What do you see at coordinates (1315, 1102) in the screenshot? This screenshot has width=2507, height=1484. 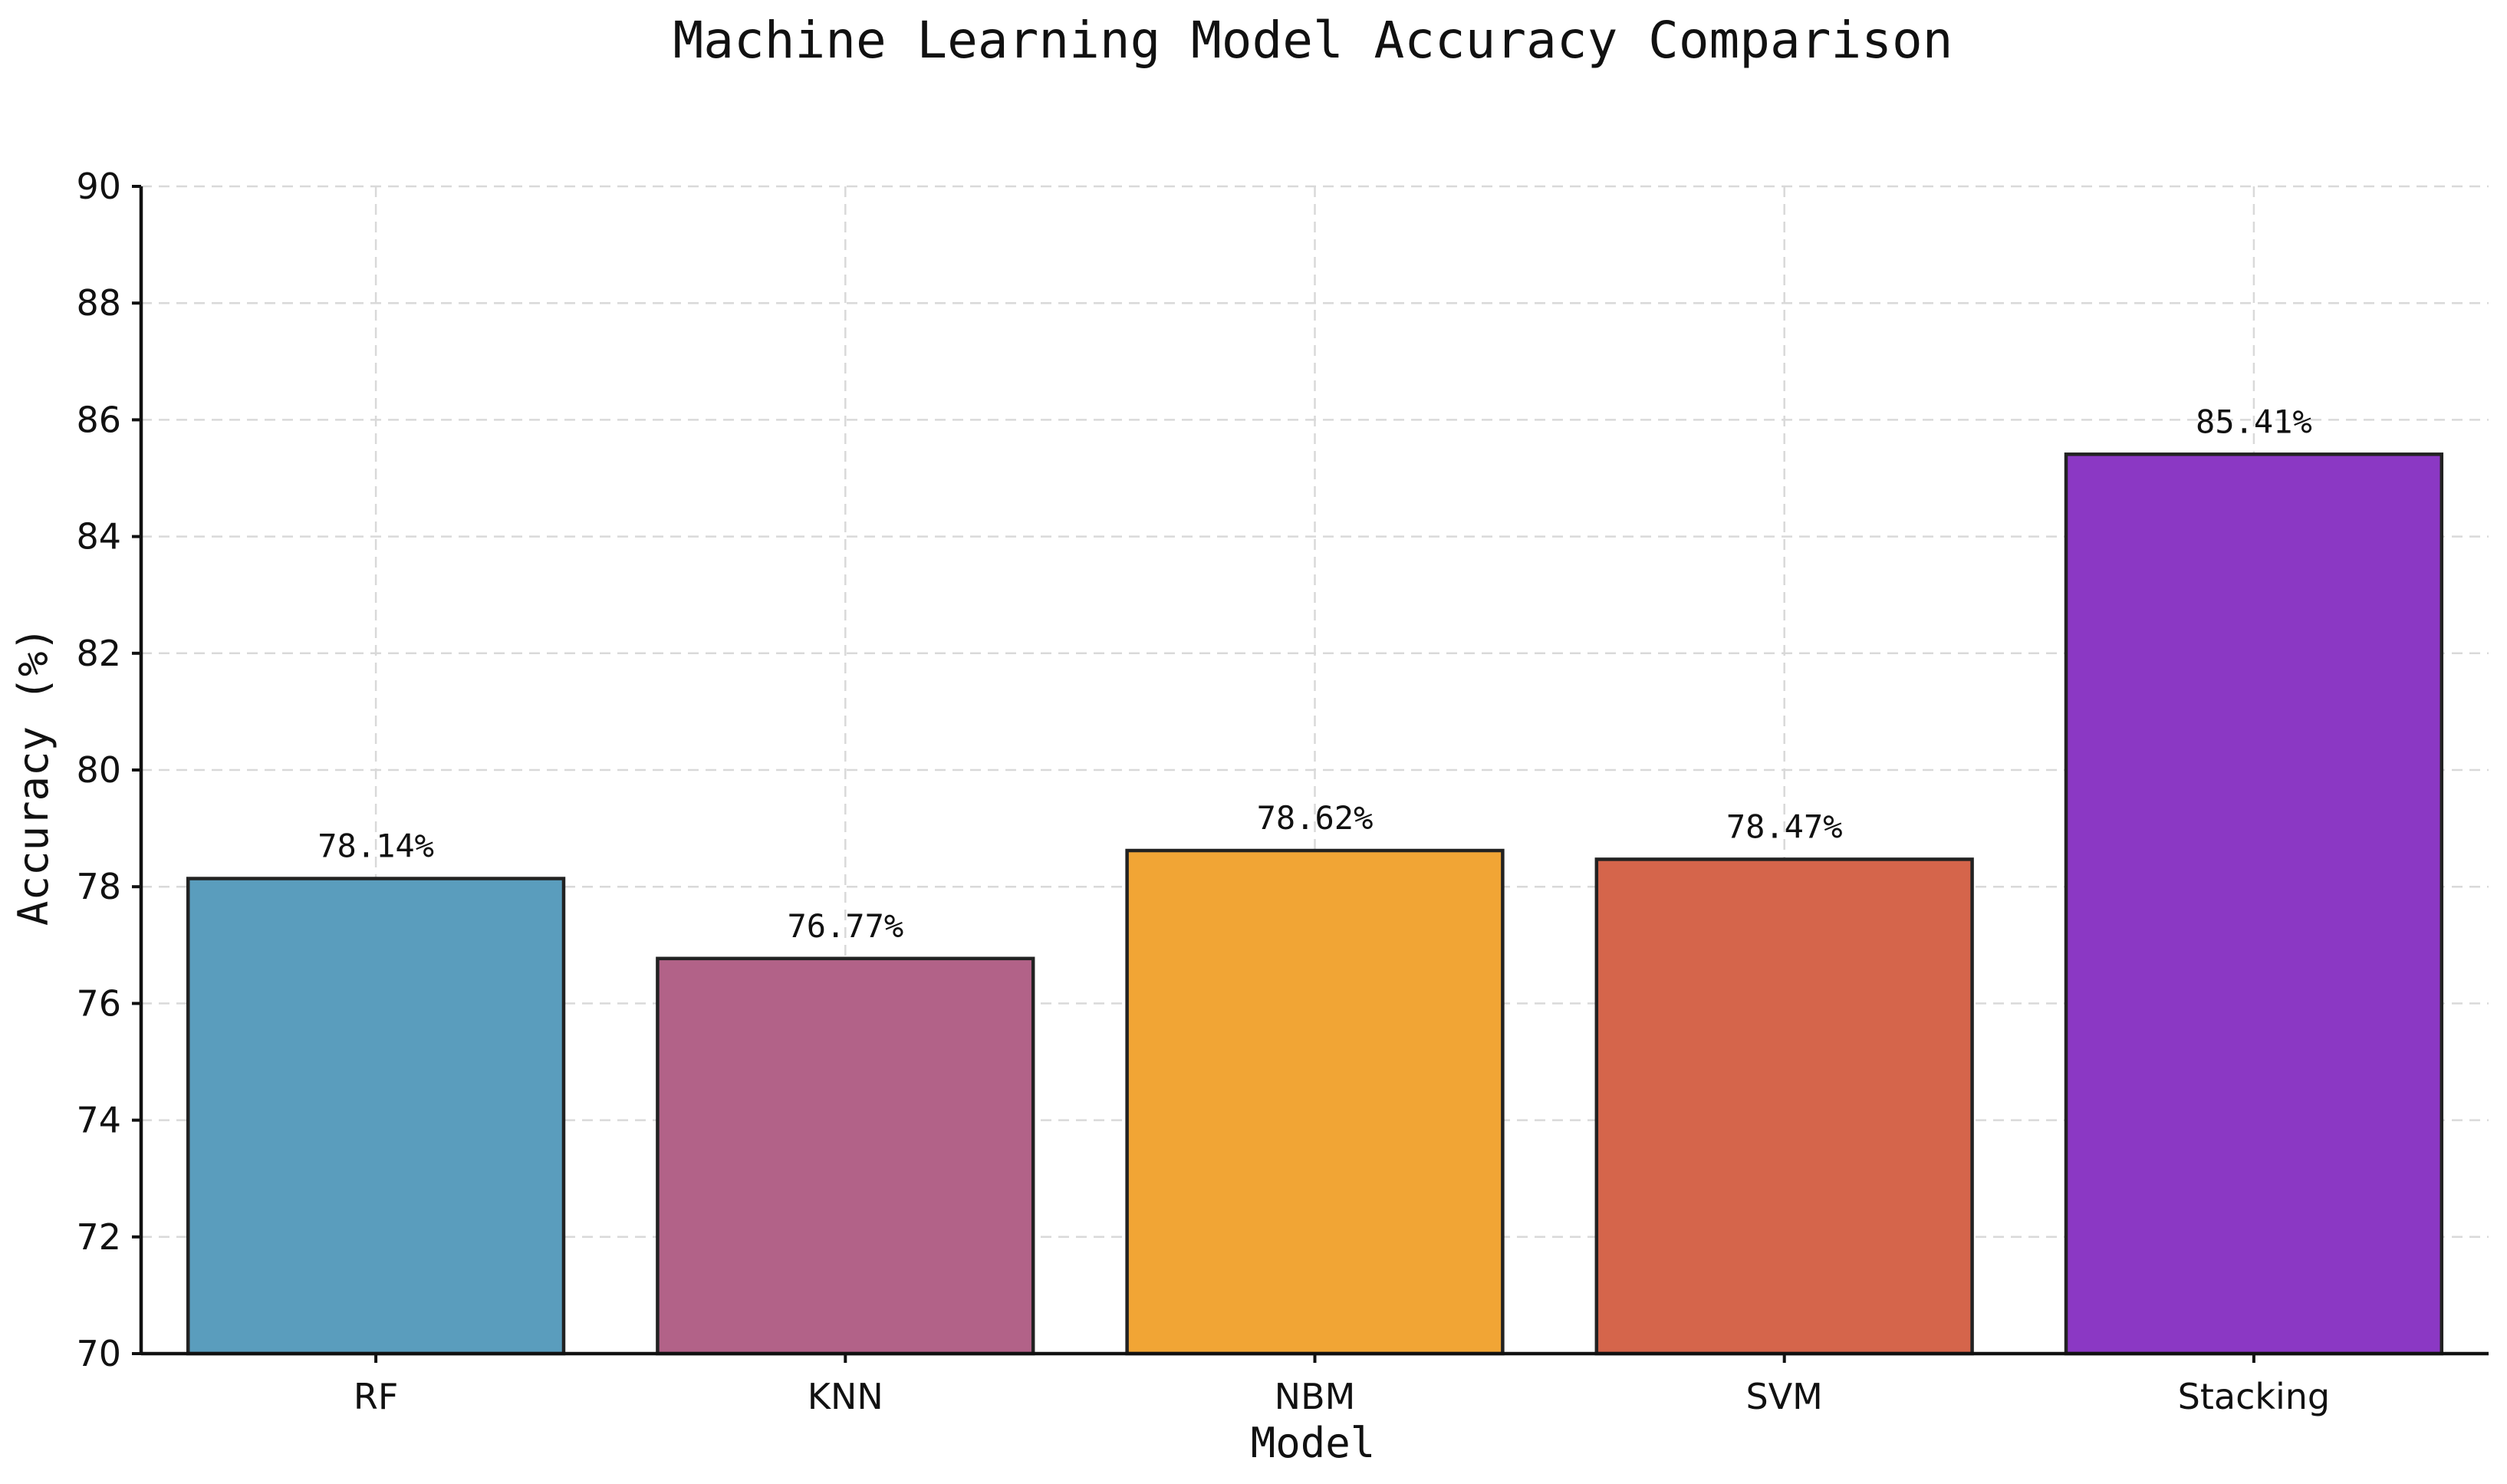 I see `bar-nbm` at bounding box center [1315, 1102].